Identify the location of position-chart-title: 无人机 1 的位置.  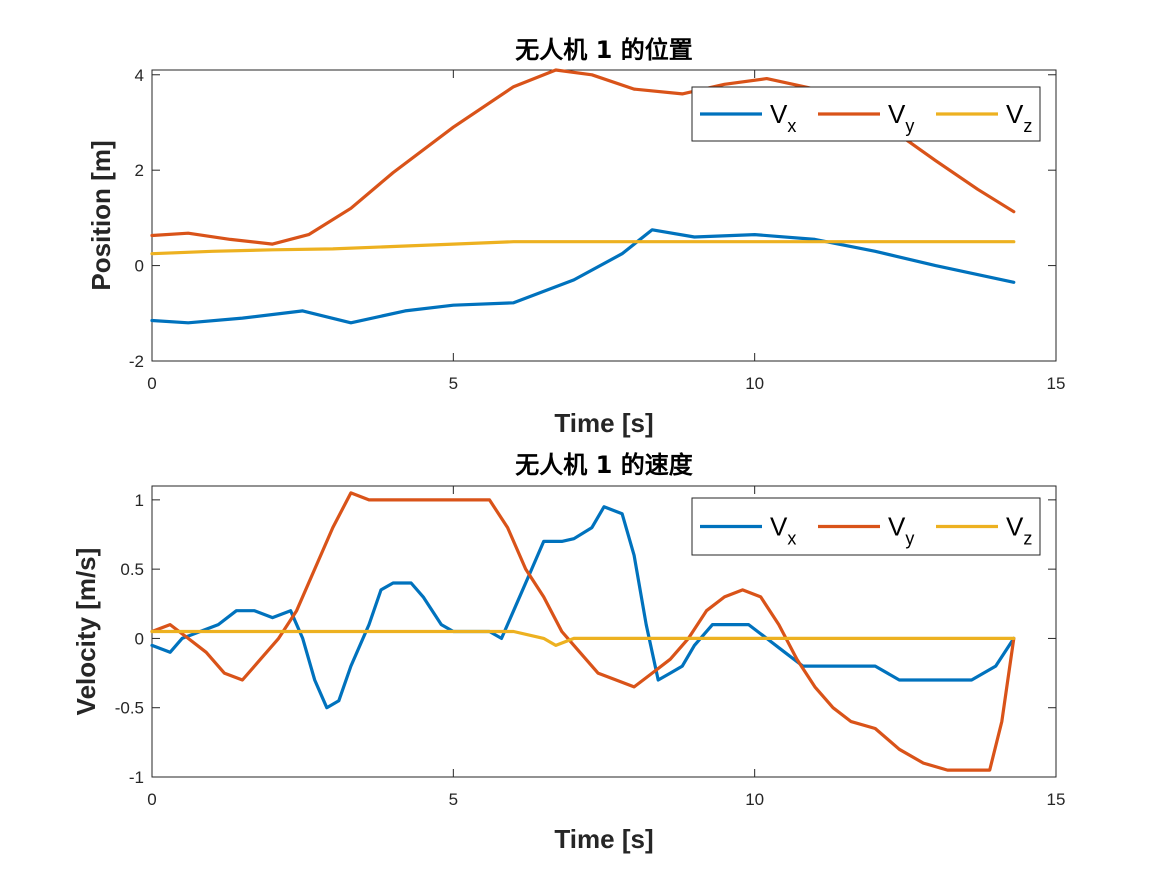
(603, 50).